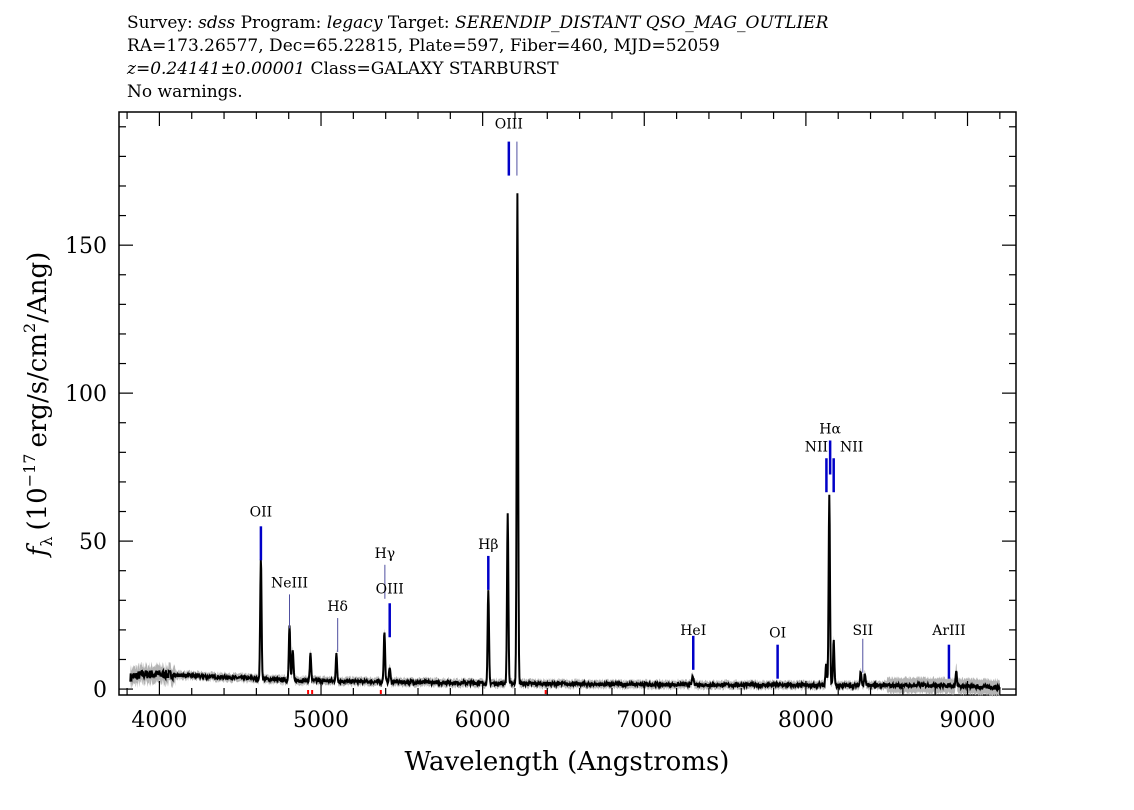  I want to click on x-tick-label: 8000, so click(806, 720).